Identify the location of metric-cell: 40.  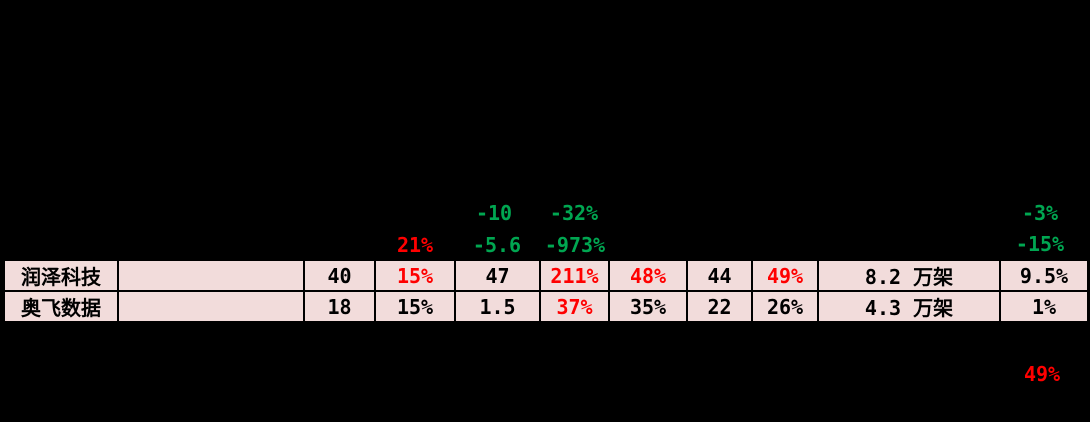
(339, 275).